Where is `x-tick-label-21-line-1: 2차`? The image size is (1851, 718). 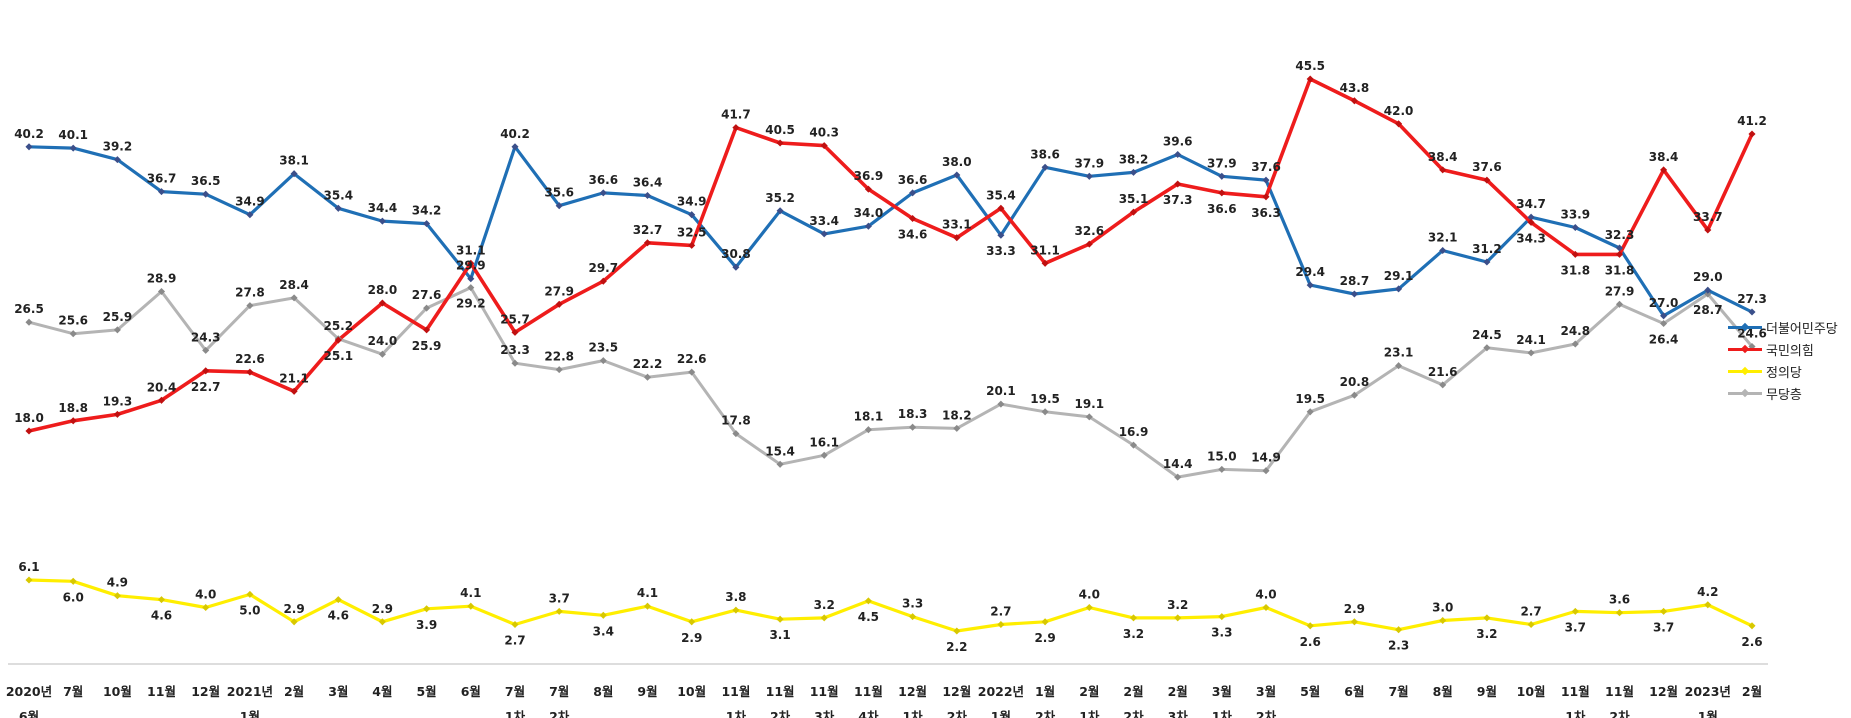
x-tick-label-21-line-1: 2차 is located at coordinates (957, 713).